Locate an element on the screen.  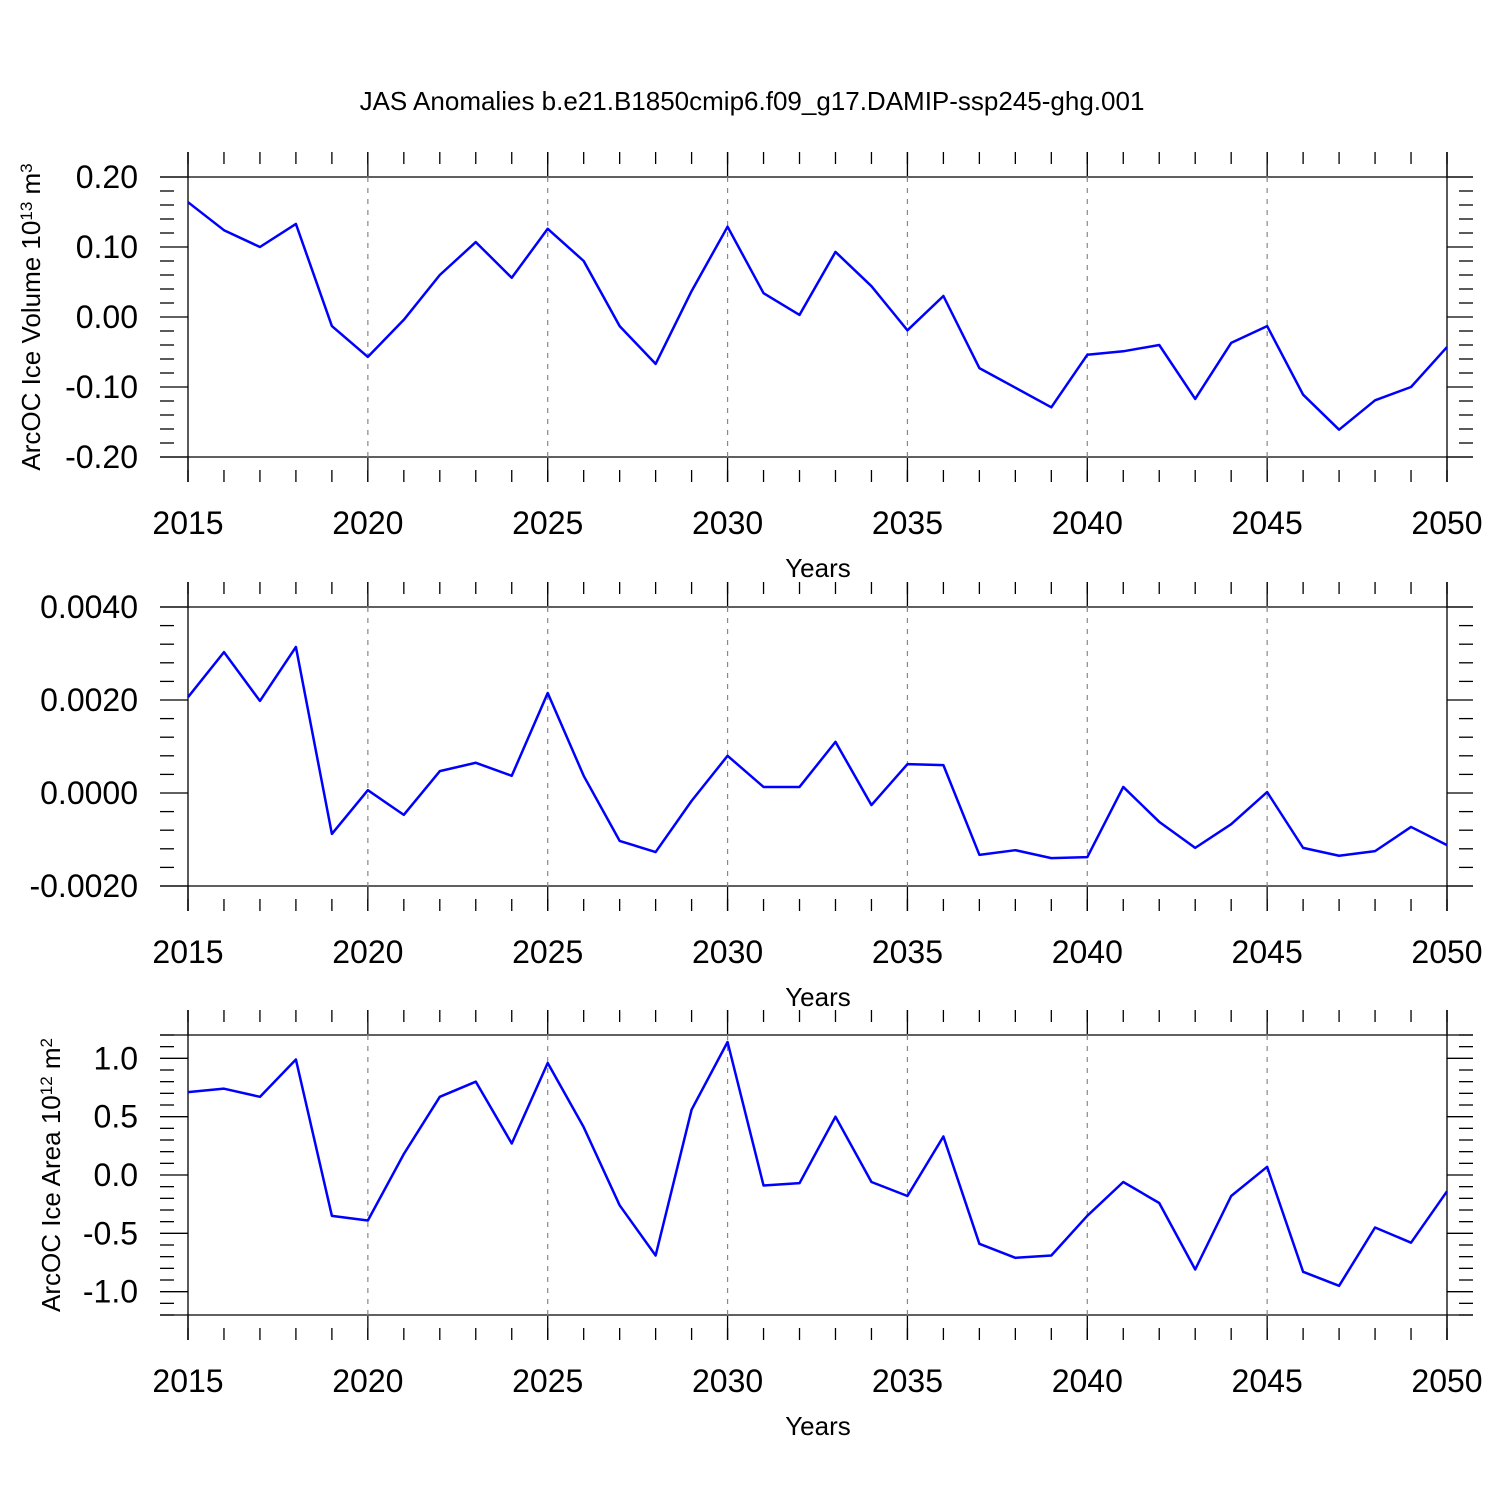
y-tick-label: 0.0020 is located at coordinates (89, 700).